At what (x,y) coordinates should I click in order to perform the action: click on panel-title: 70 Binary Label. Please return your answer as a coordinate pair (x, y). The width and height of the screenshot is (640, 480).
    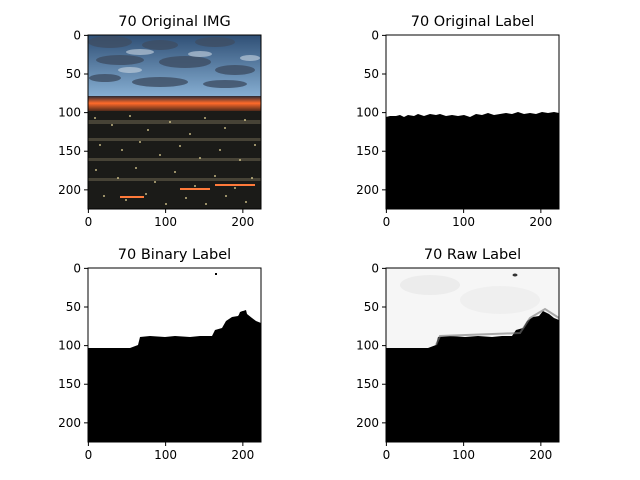
    Looking at the image, I should click on (174, 255).